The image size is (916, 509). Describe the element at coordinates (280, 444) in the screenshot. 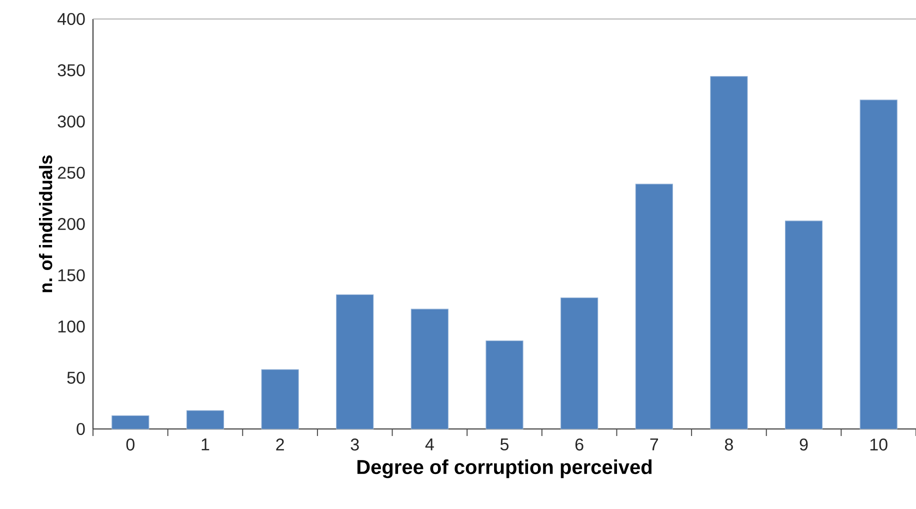

I see `x-tick-label: 2` at that location.